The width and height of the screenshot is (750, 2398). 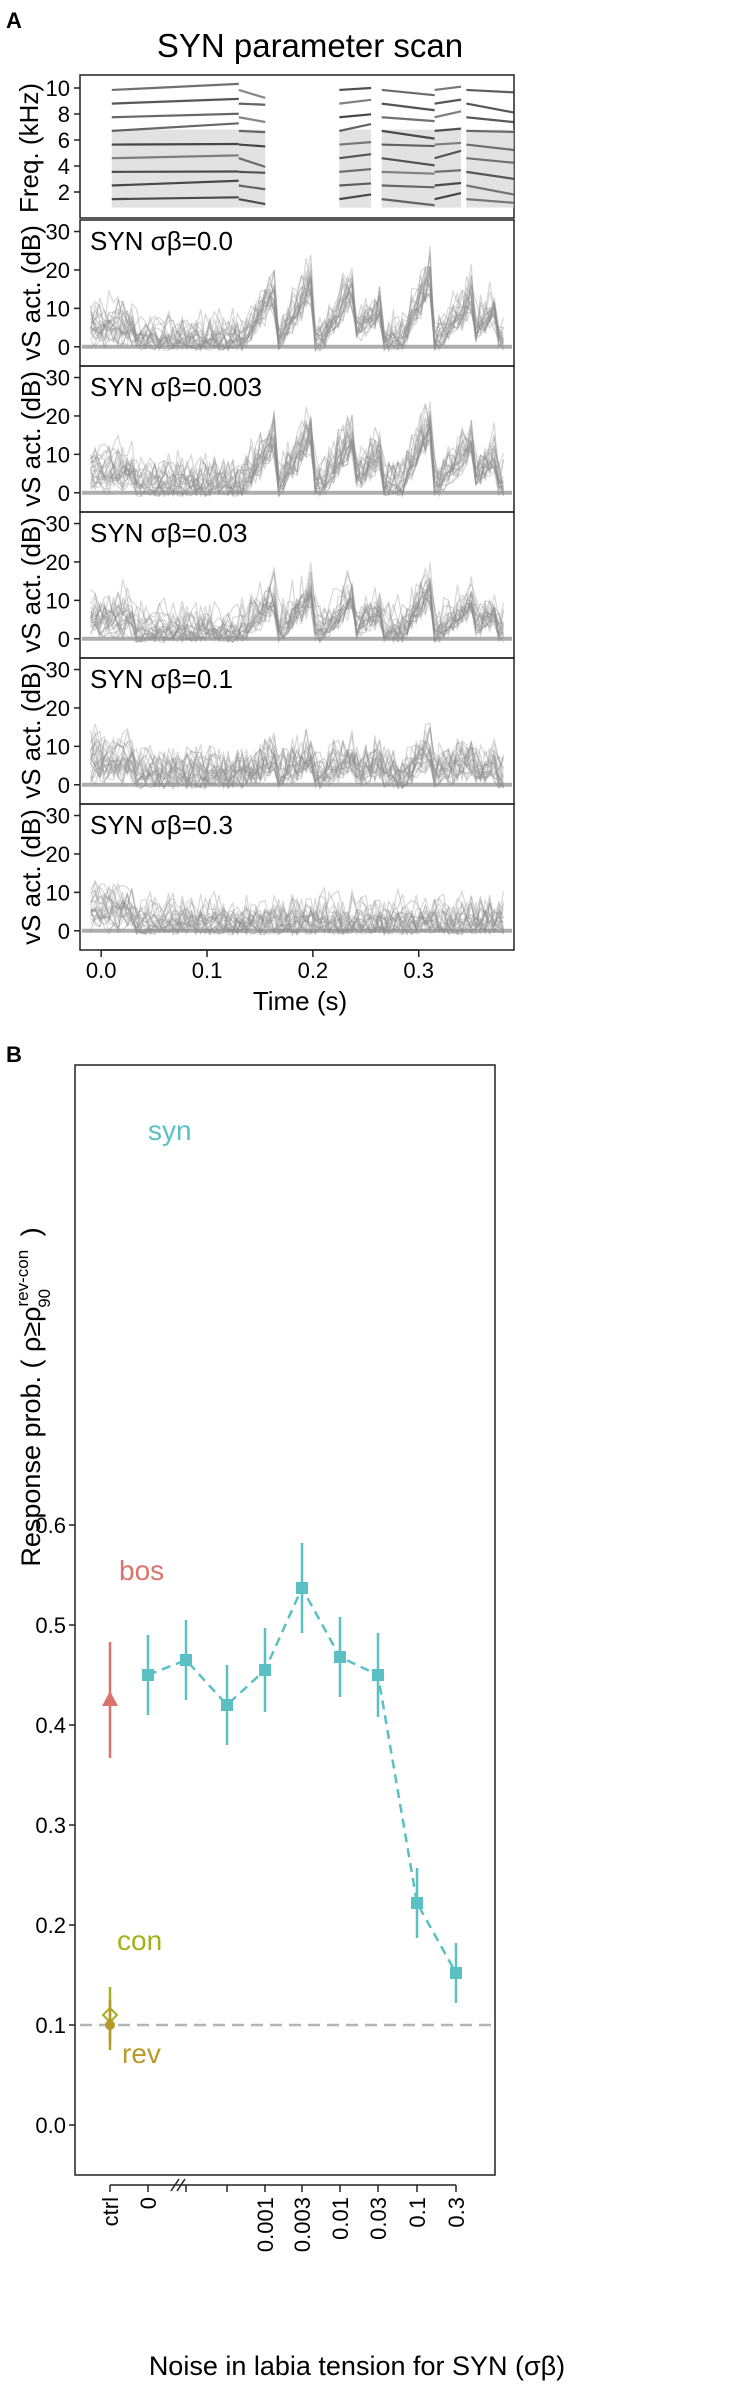 I want to click on con-label: con, so click(x=139, y=1940).